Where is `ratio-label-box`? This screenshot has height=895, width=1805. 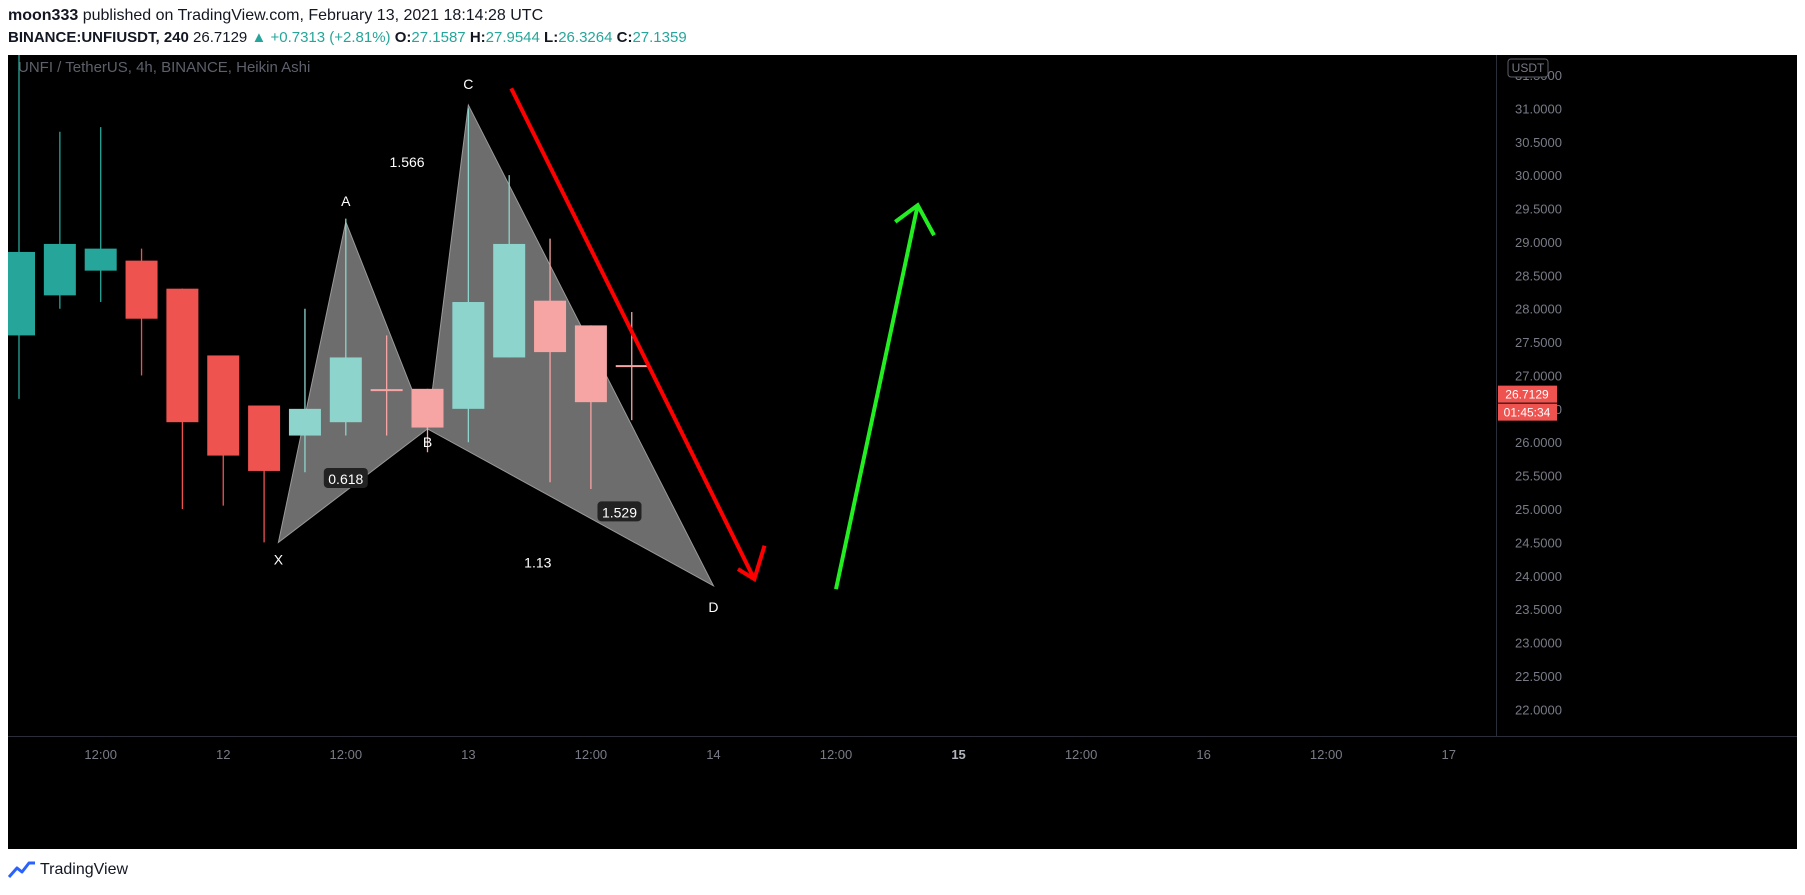 ratio-label-box is located at coordinates (619, 511).